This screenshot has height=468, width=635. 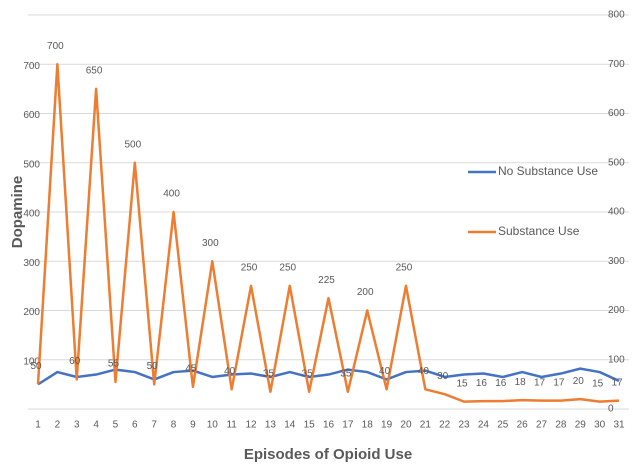 What do you see at coordinates (174, 425) in the screenshot?
I see `x-tick-label: 8` at bounding box center [174, 425].